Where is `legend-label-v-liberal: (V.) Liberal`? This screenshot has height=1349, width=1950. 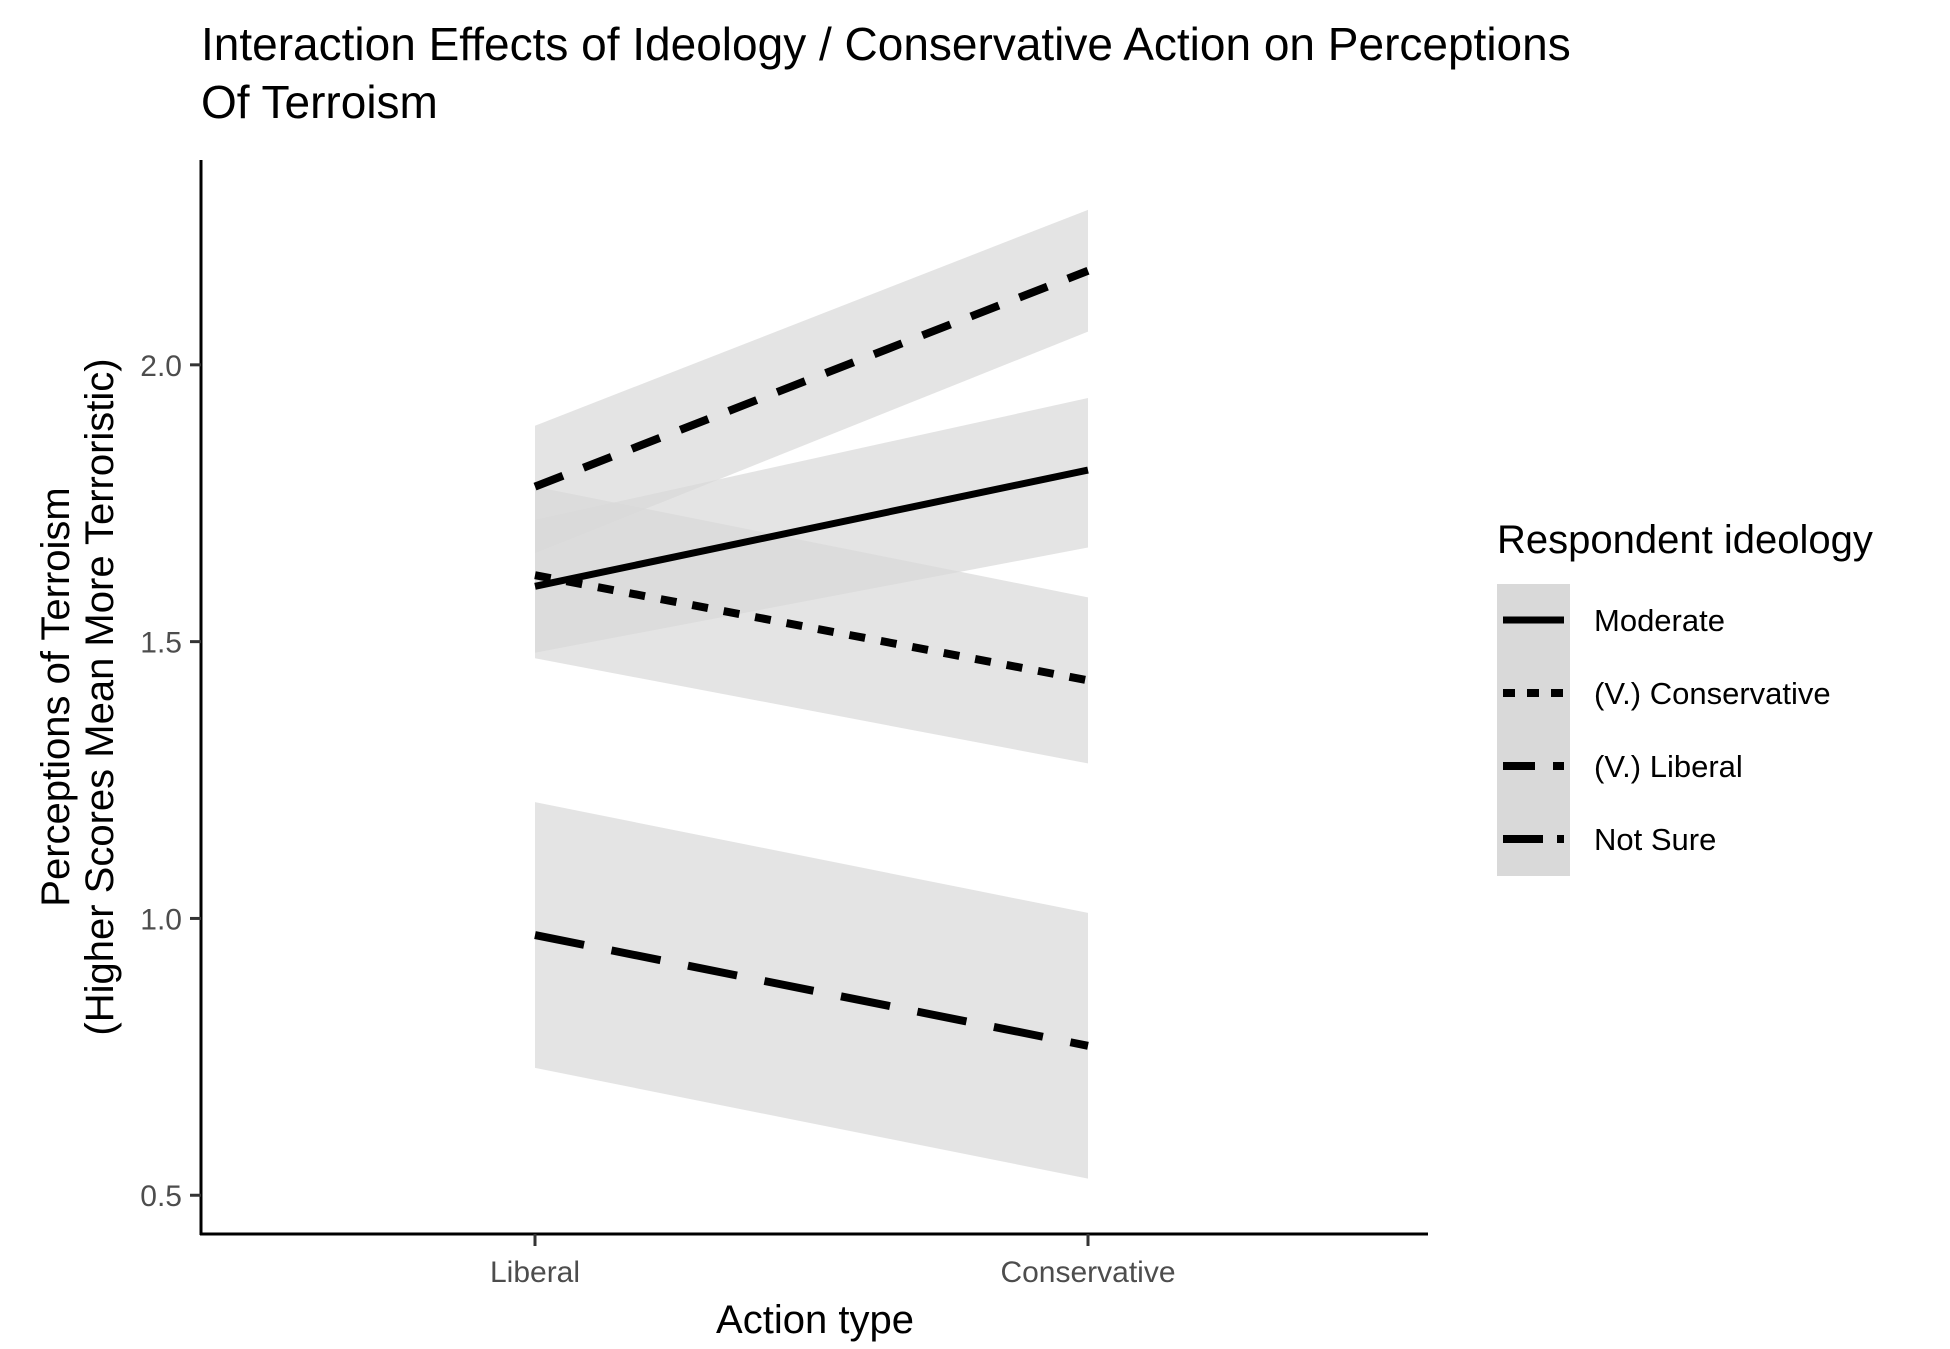 legend-label-v-liberal: (V.) Liberal is located at coordinates (1668, 766).